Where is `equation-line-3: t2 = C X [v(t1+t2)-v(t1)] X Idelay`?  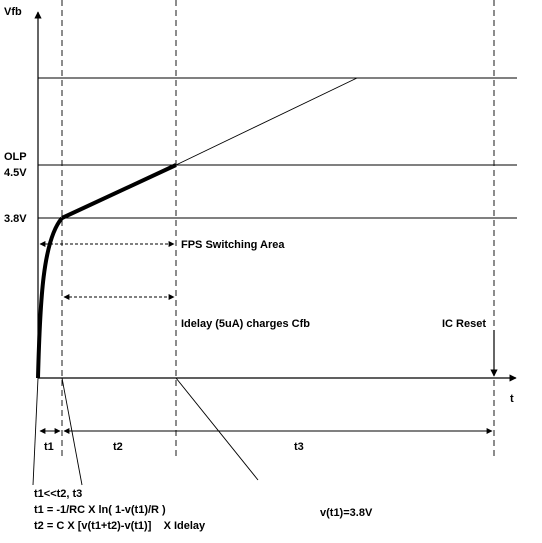 equation-line-3: t2 = C X [v(t1+t2)-v(t1)] X Idelay is located at coordinates (120, 526).